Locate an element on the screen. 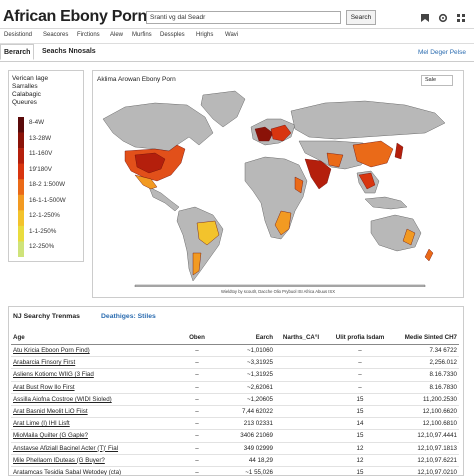 The height and width of the screenshot is (476, 474). gear-icon is located at coordinates (443, 18).